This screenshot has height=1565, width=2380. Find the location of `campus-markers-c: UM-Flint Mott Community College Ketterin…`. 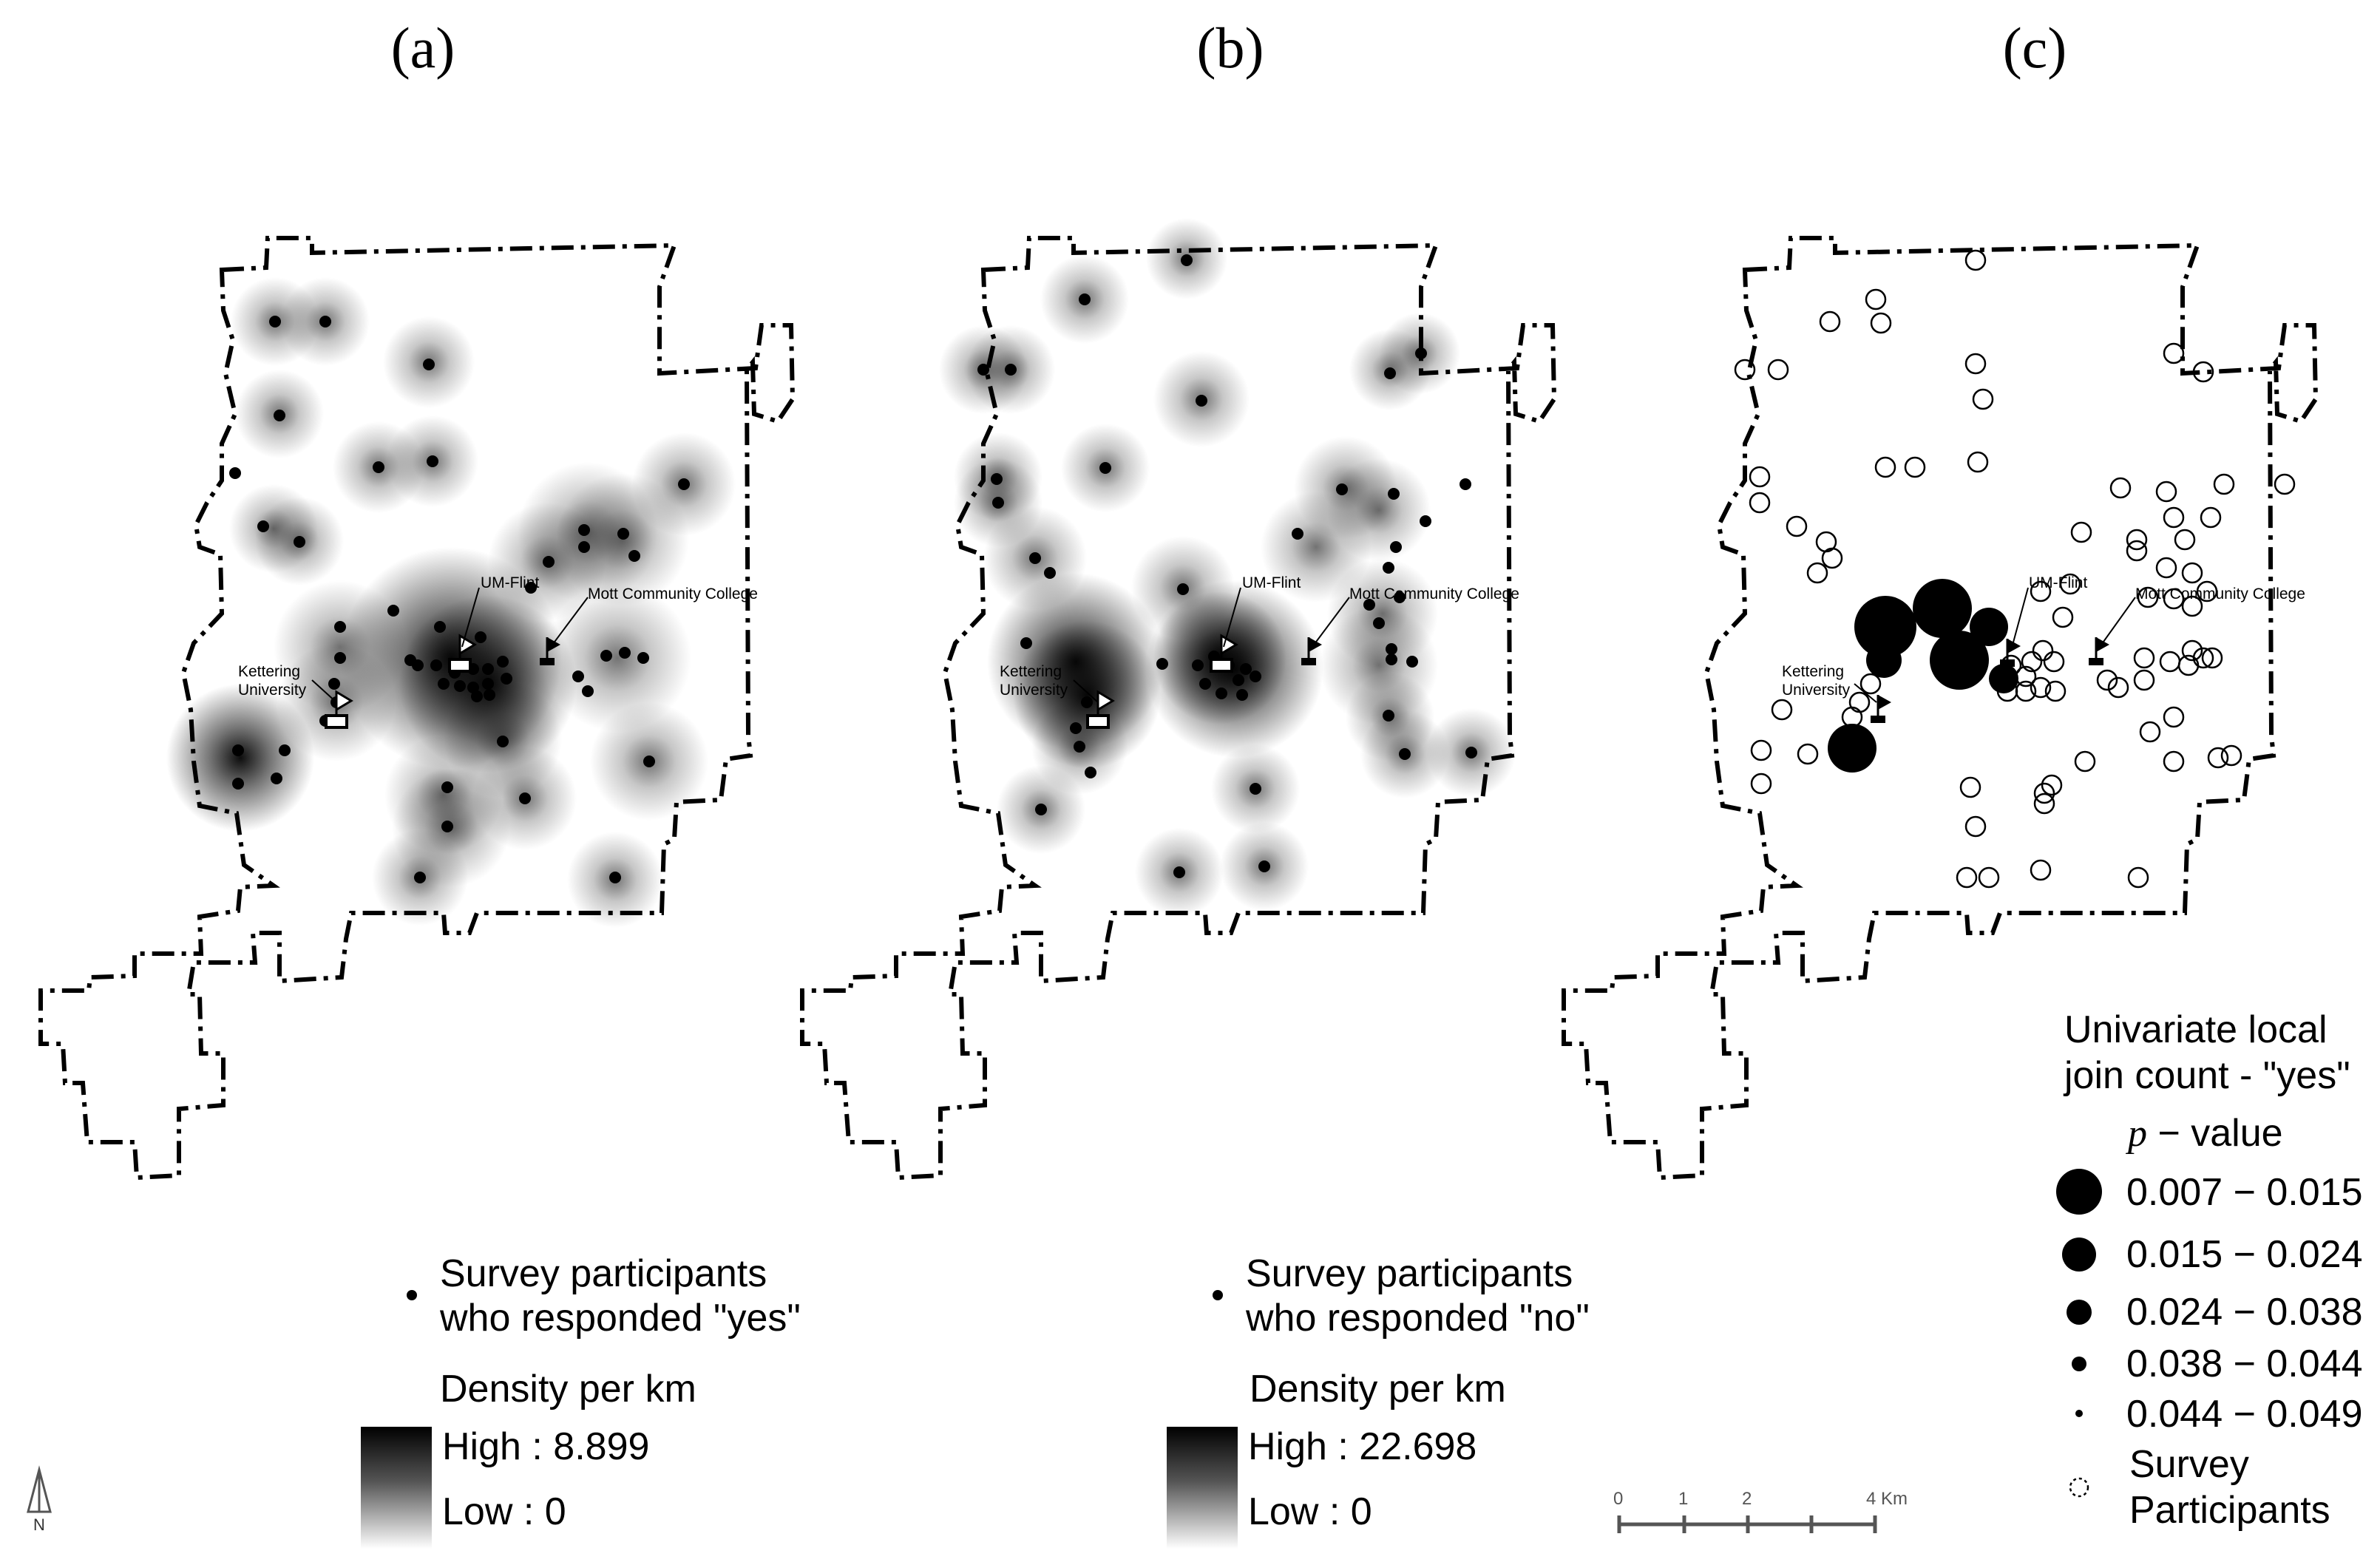

campus-markers-c: UM-Flint Mott Community College Ketterin… is located at coordinates (2044, 649).